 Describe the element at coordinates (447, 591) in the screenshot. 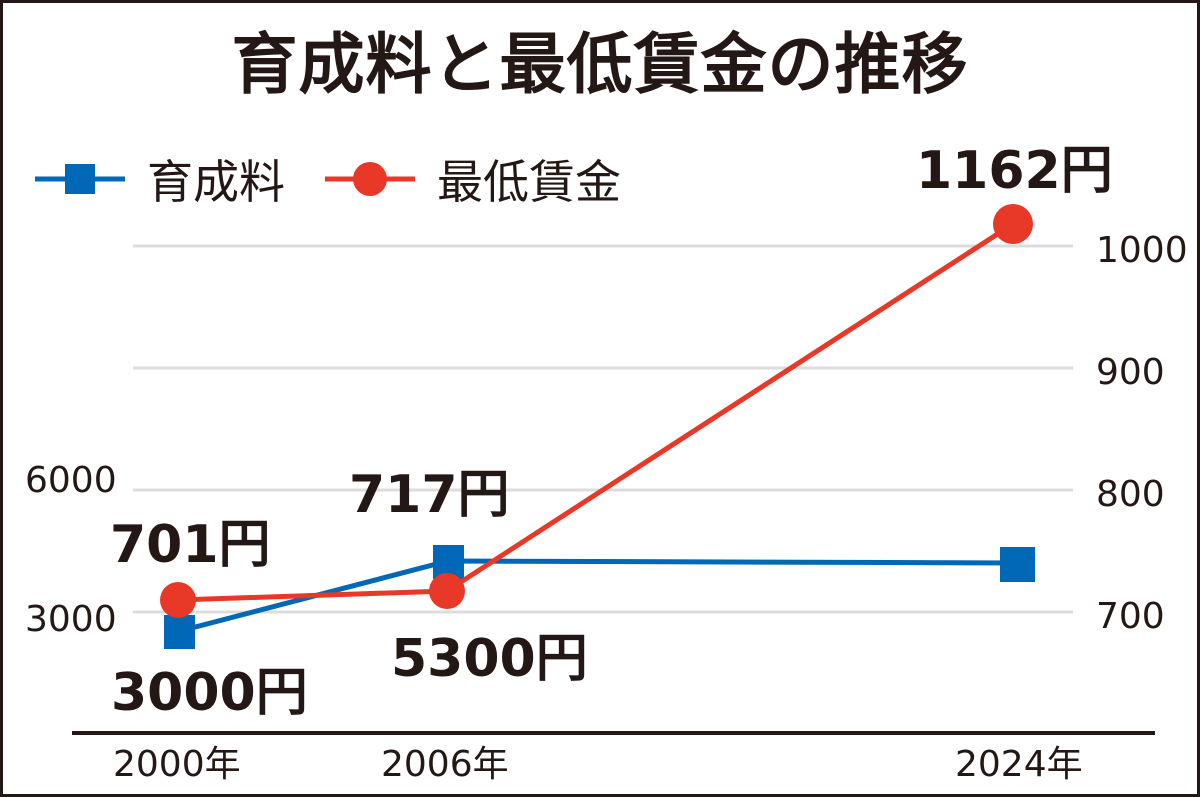

I see `marker-saitei-2006` at that location.